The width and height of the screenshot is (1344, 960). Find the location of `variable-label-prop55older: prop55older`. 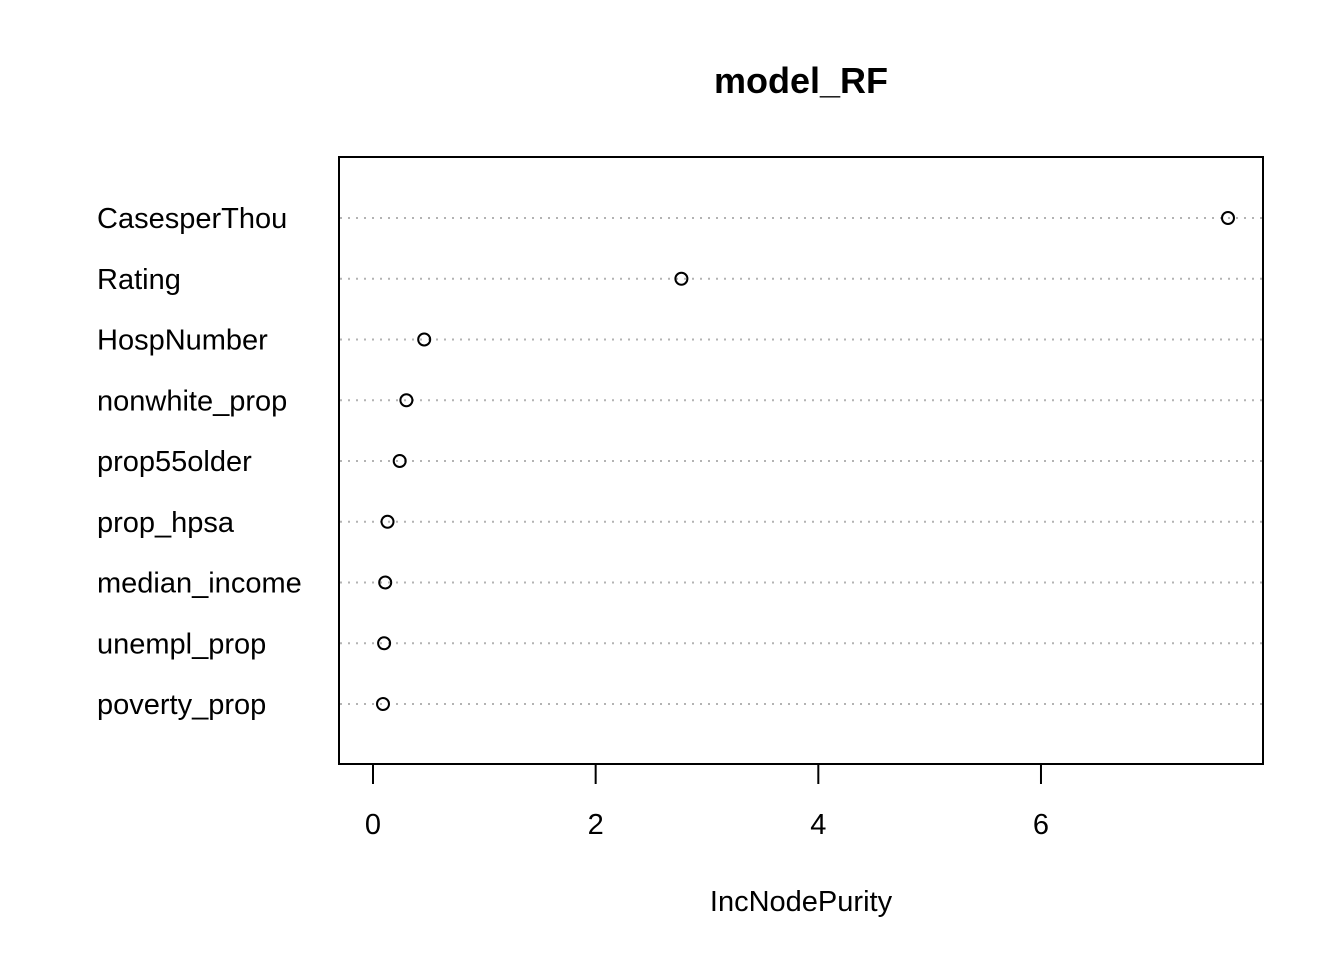

variable-label-prop55older: prop55older is located at coordinates (174, 462).